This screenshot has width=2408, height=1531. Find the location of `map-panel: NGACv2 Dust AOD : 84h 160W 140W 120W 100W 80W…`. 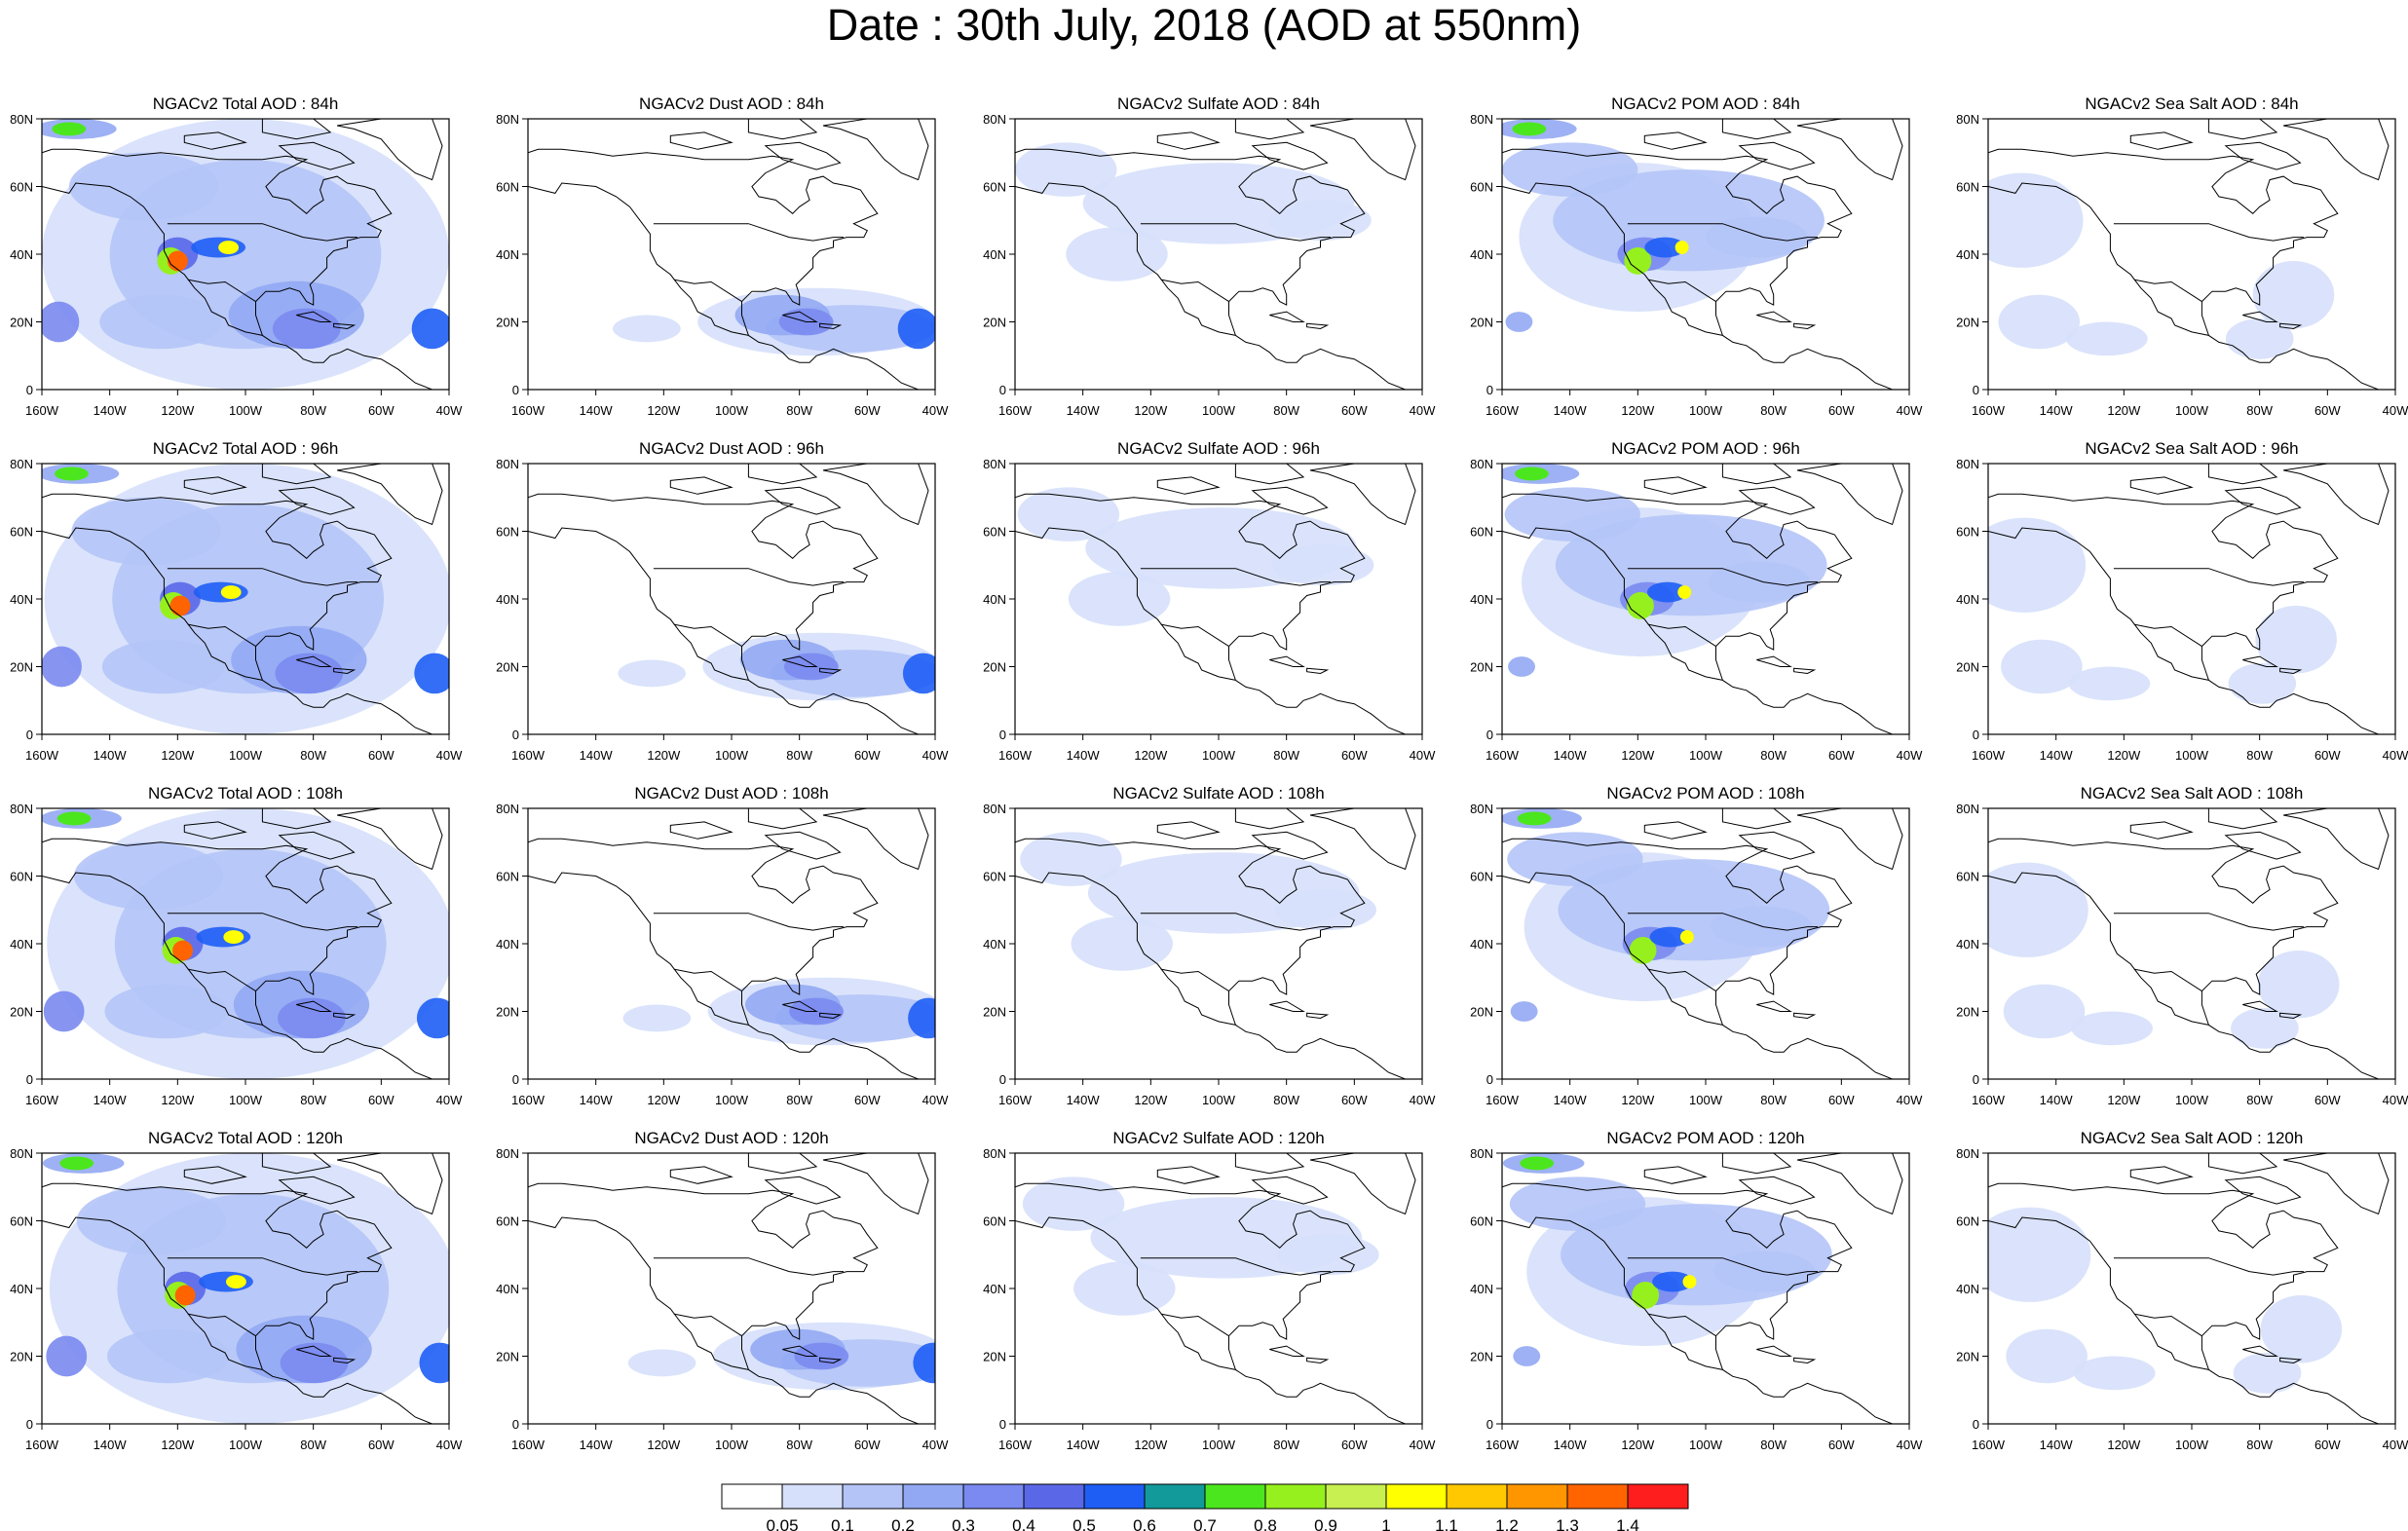

map-panel: NGACv2 Dust AOD : 84h 160W 140W 120W 100W 80W… is located at coordinates (722, 256).